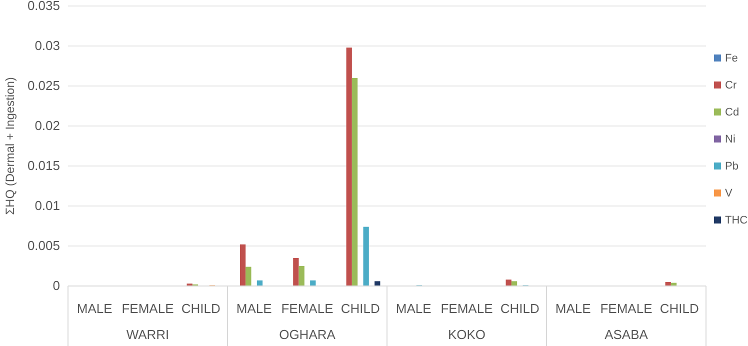 This screenshot has width=748, height=346. Describe the element at coordinates (56, 286) in the screenshot. I see `y-tick-label: 0` at that location.